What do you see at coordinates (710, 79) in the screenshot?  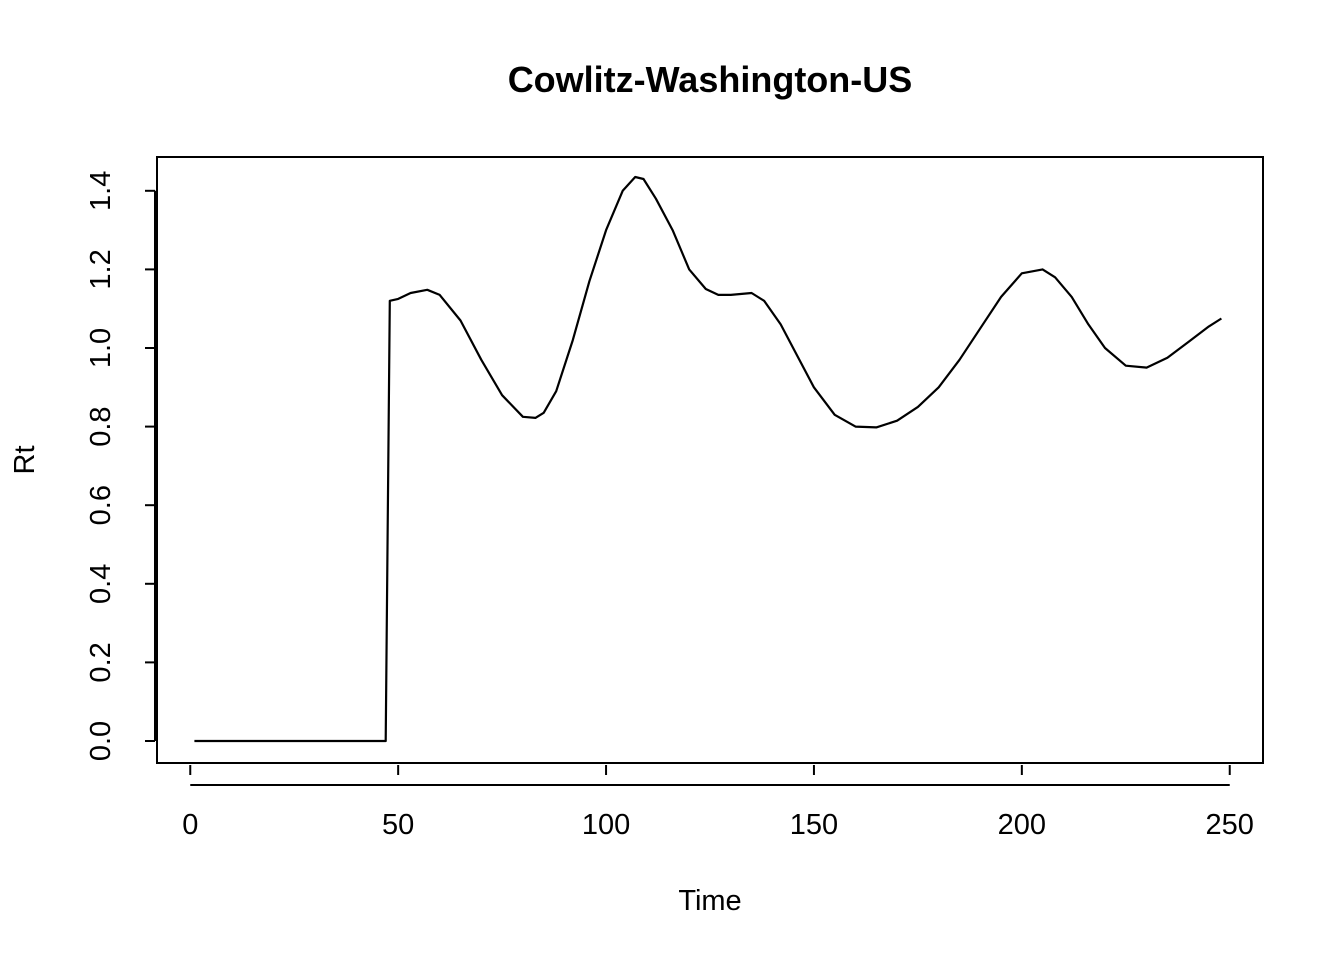 I see `chart-title: Cowlitz-Washington-US` at bounding box center [710, 79].